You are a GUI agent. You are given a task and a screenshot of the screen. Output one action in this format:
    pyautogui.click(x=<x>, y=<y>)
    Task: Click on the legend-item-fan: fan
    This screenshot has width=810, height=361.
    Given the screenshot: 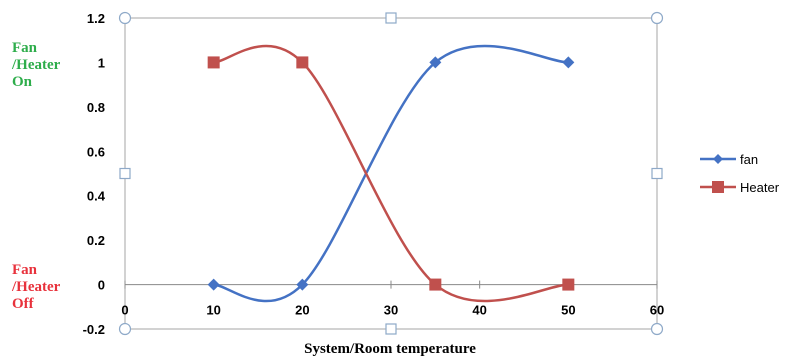 What is the action you would take?
    pyautogui.click(x=729, y=159)
    